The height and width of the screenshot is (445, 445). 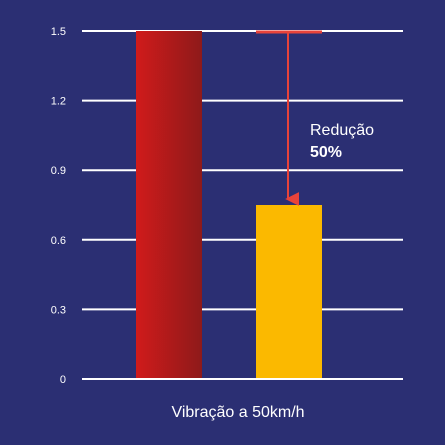 What do you see at coordinates (58, 241) in the screenshot?
I see `y-tick-label: 0.6` at bounding box center [58, 241].